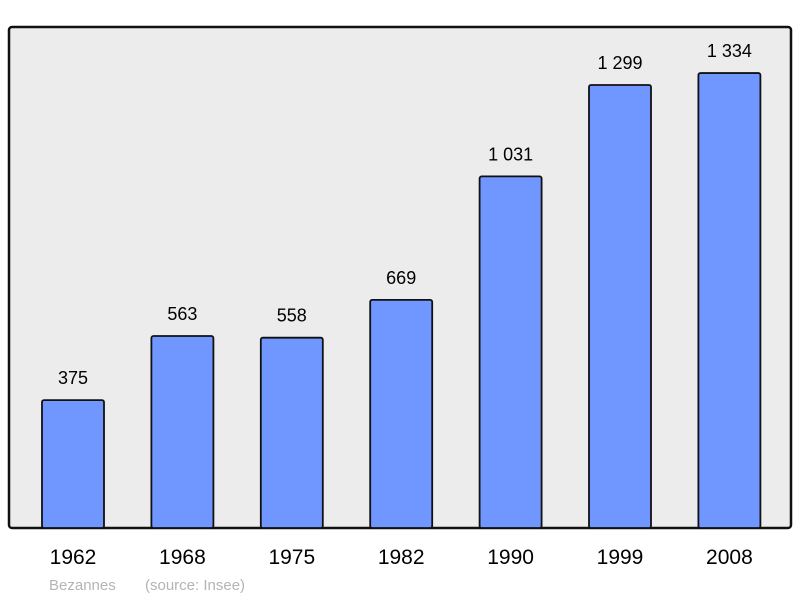 The height and width of the screenshot is (598, 800). What do you see at coordinates (291, 432) in the screenshot?
I see `bar-1975` at bounding box center [291, 432].